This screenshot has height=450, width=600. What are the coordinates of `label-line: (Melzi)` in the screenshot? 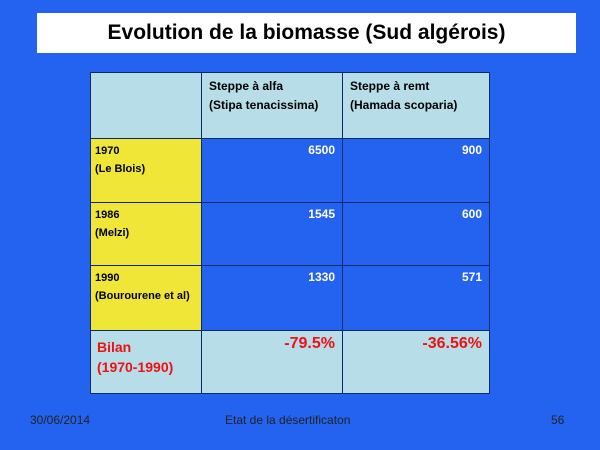 It's located at (112, 233).